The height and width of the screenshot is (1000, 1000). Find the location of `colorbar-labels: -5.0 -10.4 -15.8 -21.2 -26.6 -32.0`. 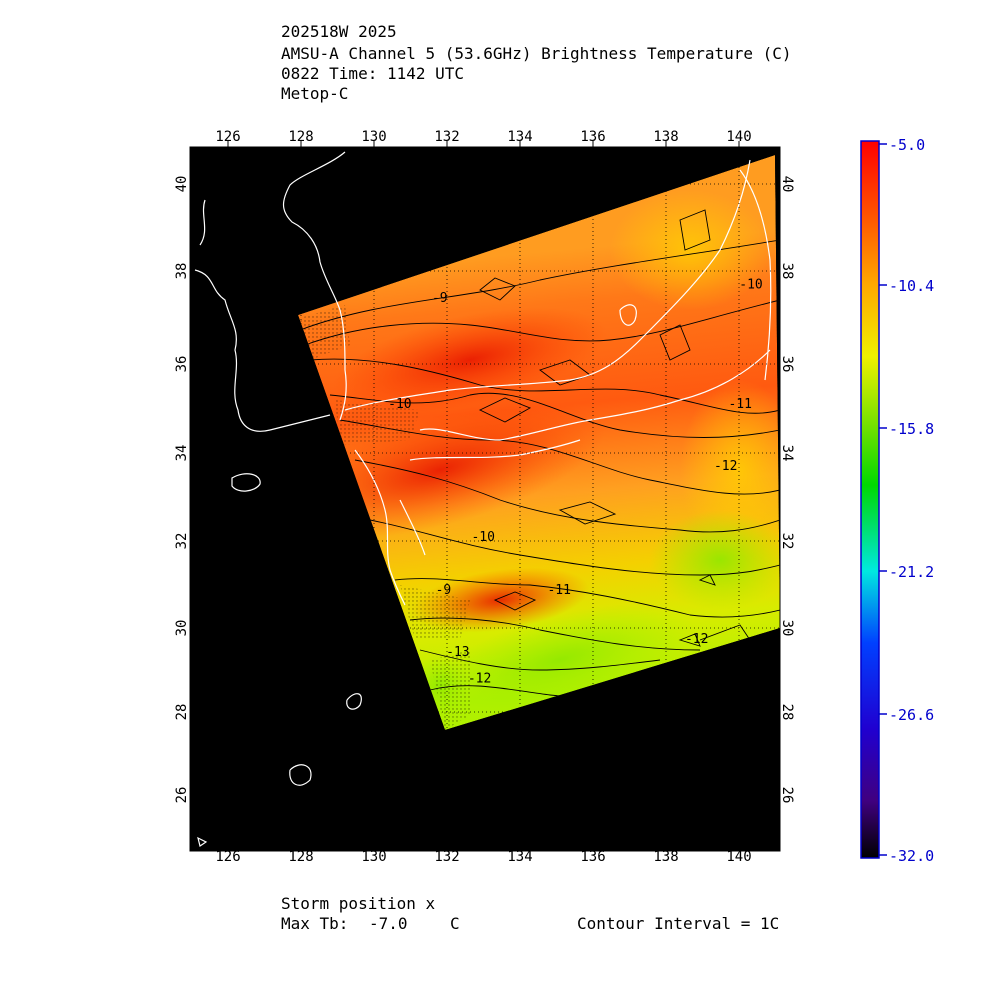

colorbar-labels: -5.0 -10.4 -15.8 -21.2 -26.6 -32.0 is located at coordinates (911, 500).